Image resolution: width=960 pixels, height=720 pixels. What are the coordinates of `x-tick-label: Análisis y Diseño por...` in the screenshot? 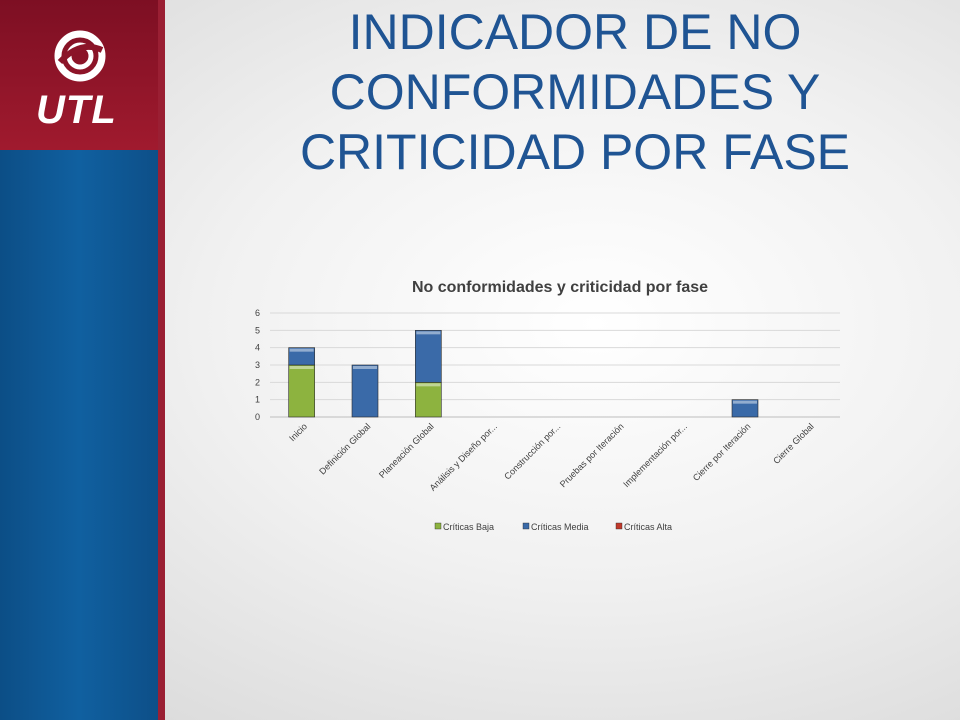 It's located at (463, 456).